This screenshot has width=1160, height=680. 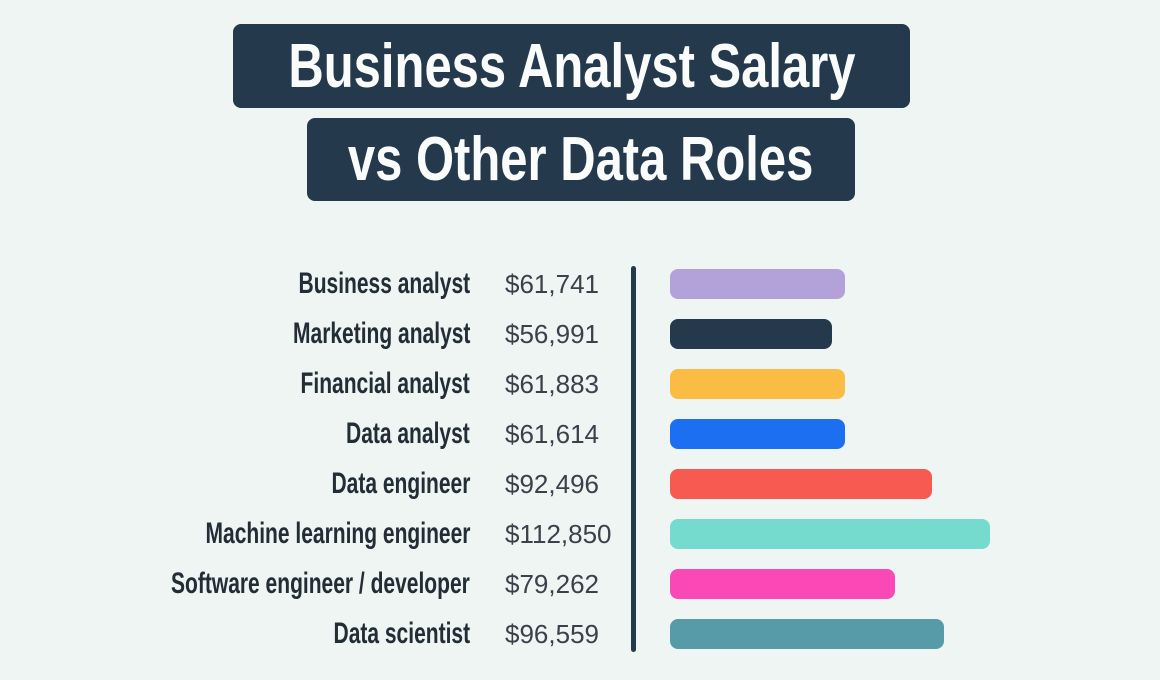 What do you see at coordinates (320, 583) in the screenshot?
I see `role-label: Software engineer / developer` at bounding box center [320, 583].